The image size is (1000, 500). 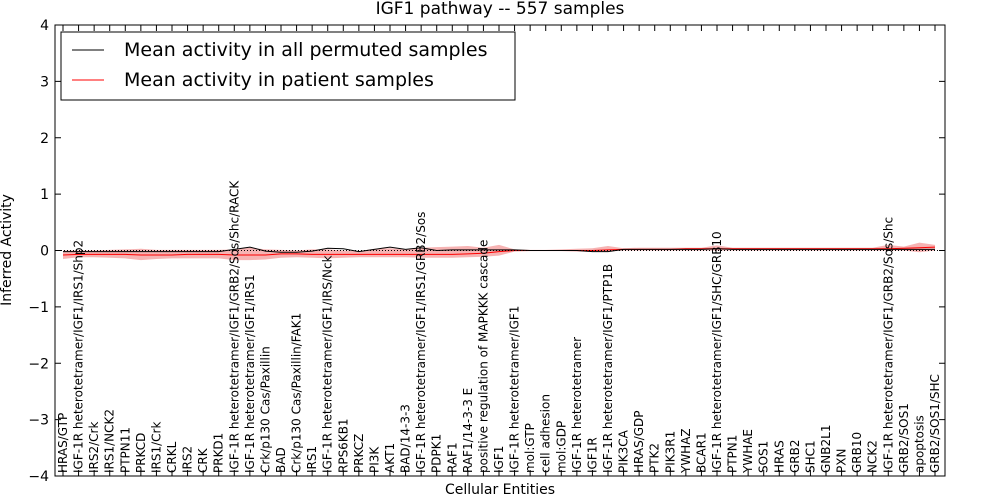 I want to click on x-tick-label: IRS1/Crk, so click(x=156, y=447).